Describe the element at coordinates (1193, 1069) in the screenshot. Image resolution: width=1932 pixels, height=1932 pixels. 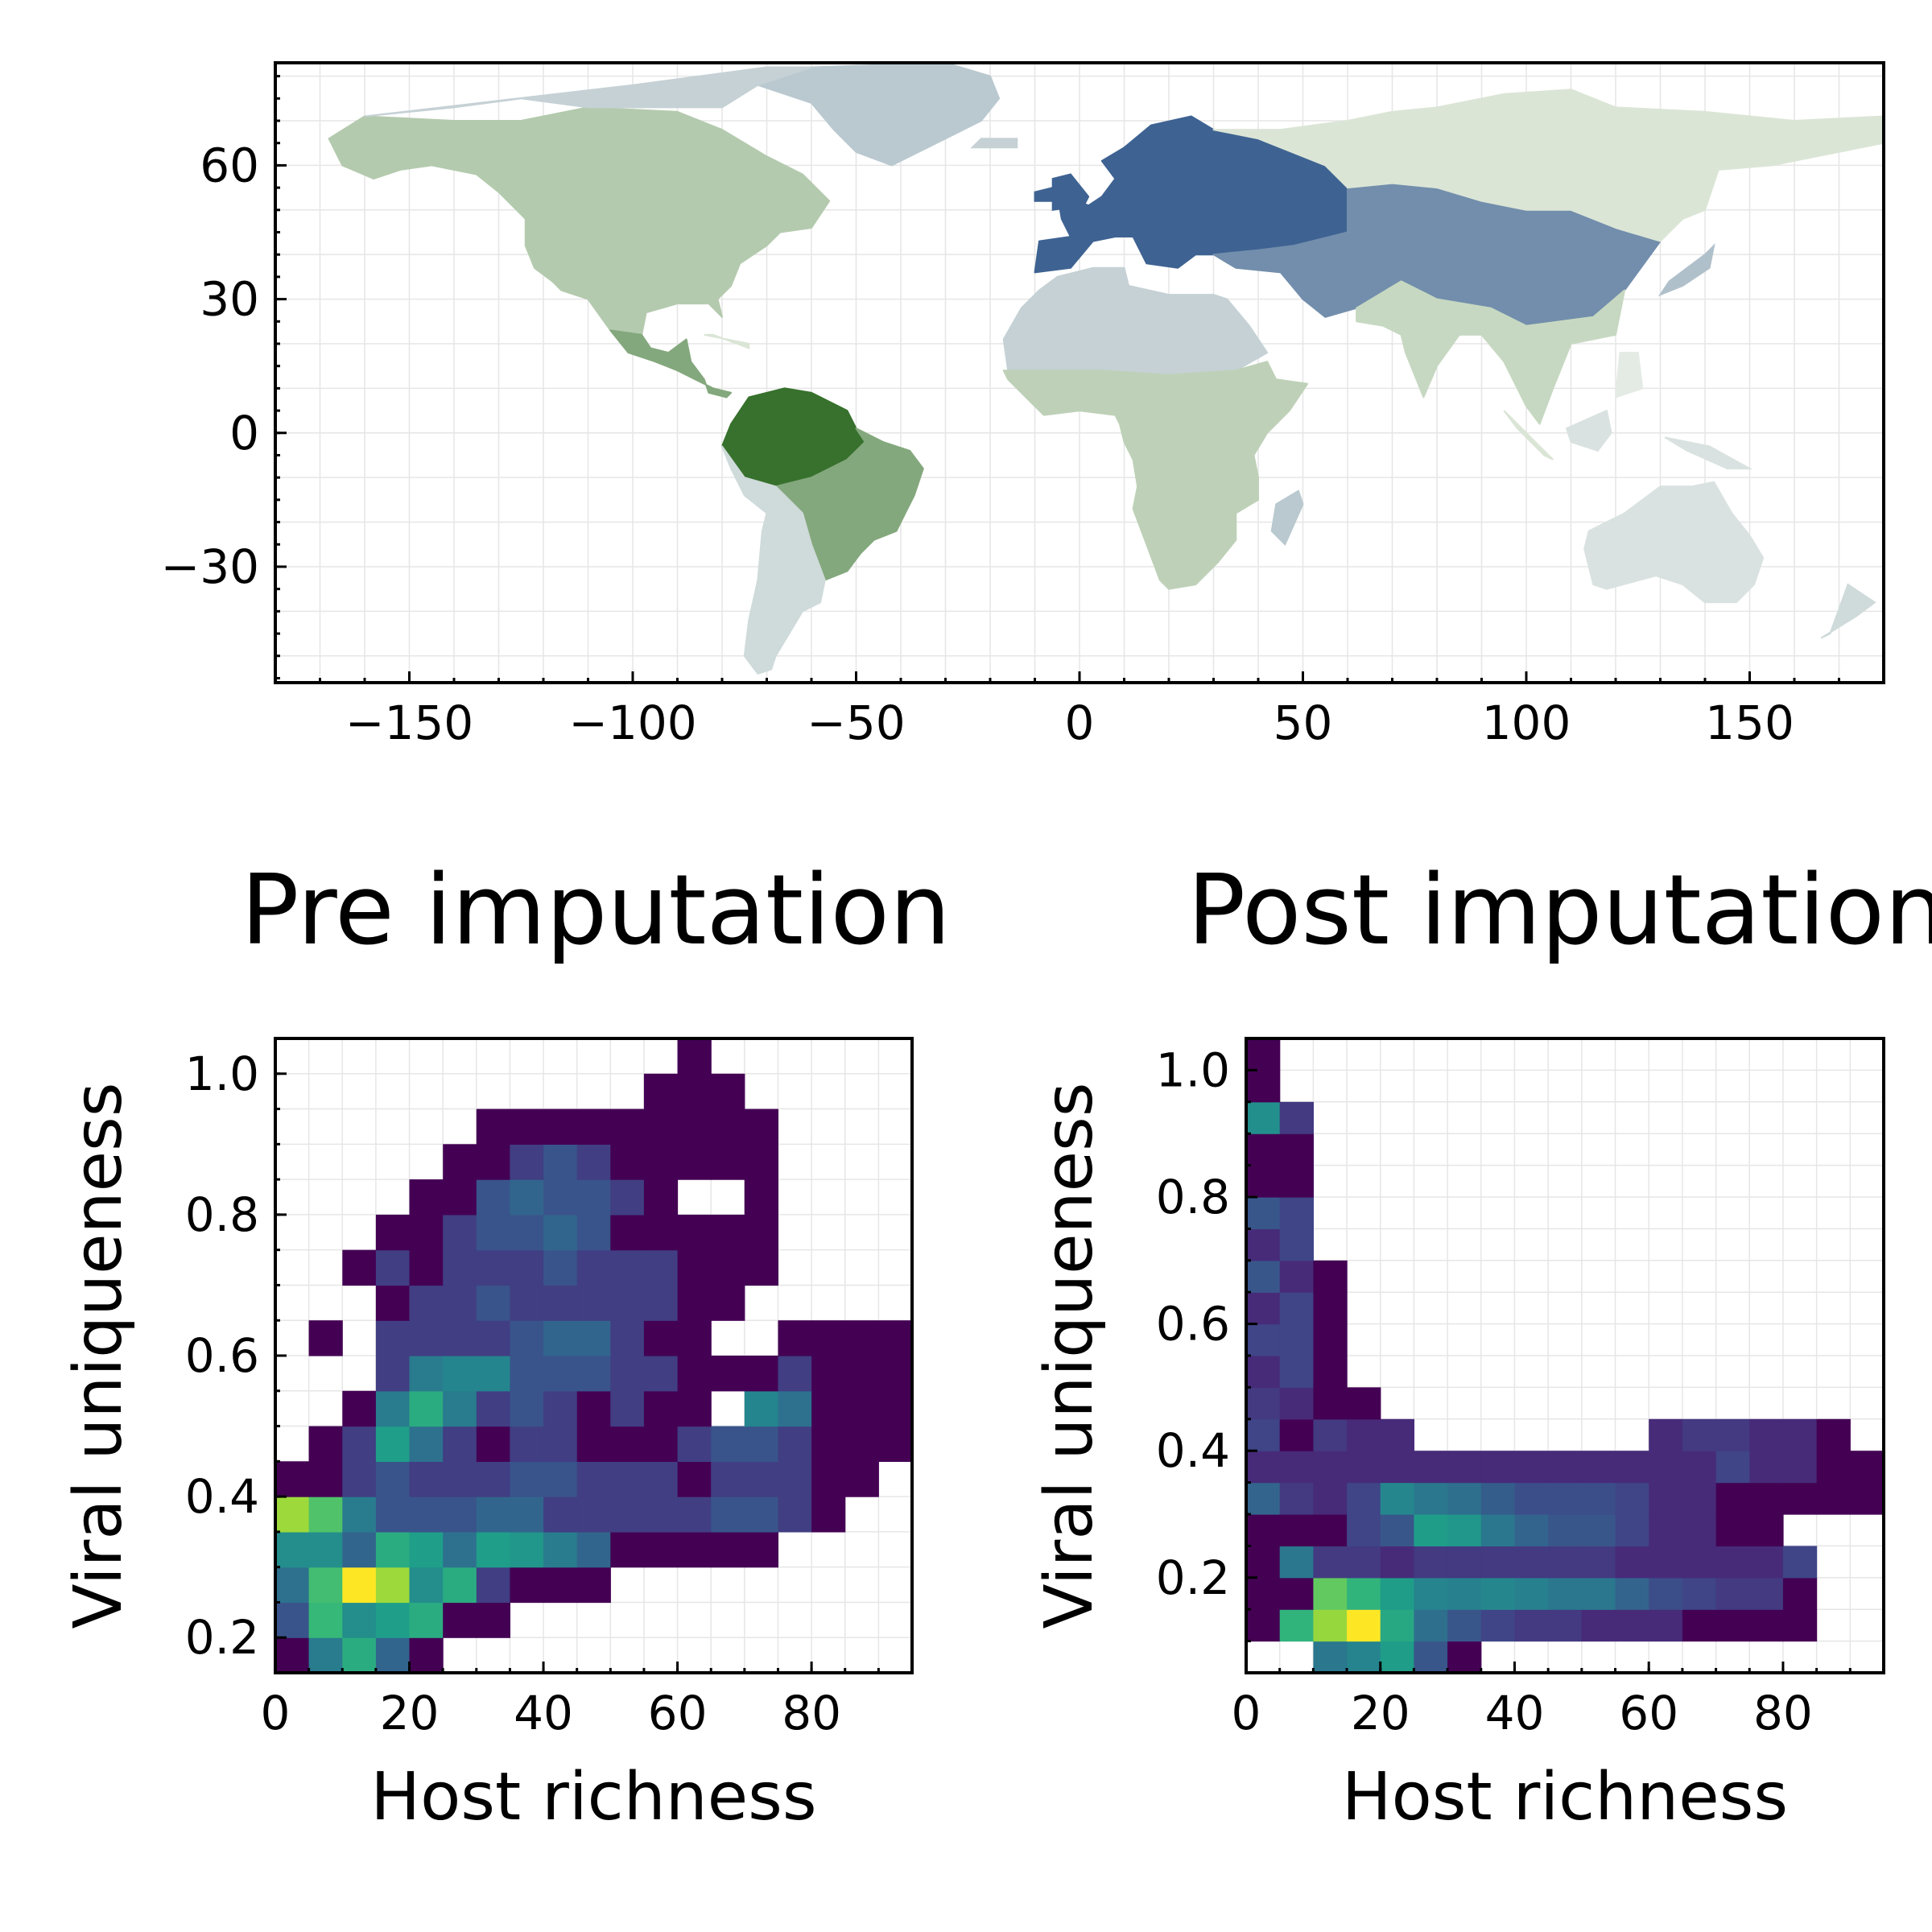
I see `y-tick-label: 1.0` at that location.